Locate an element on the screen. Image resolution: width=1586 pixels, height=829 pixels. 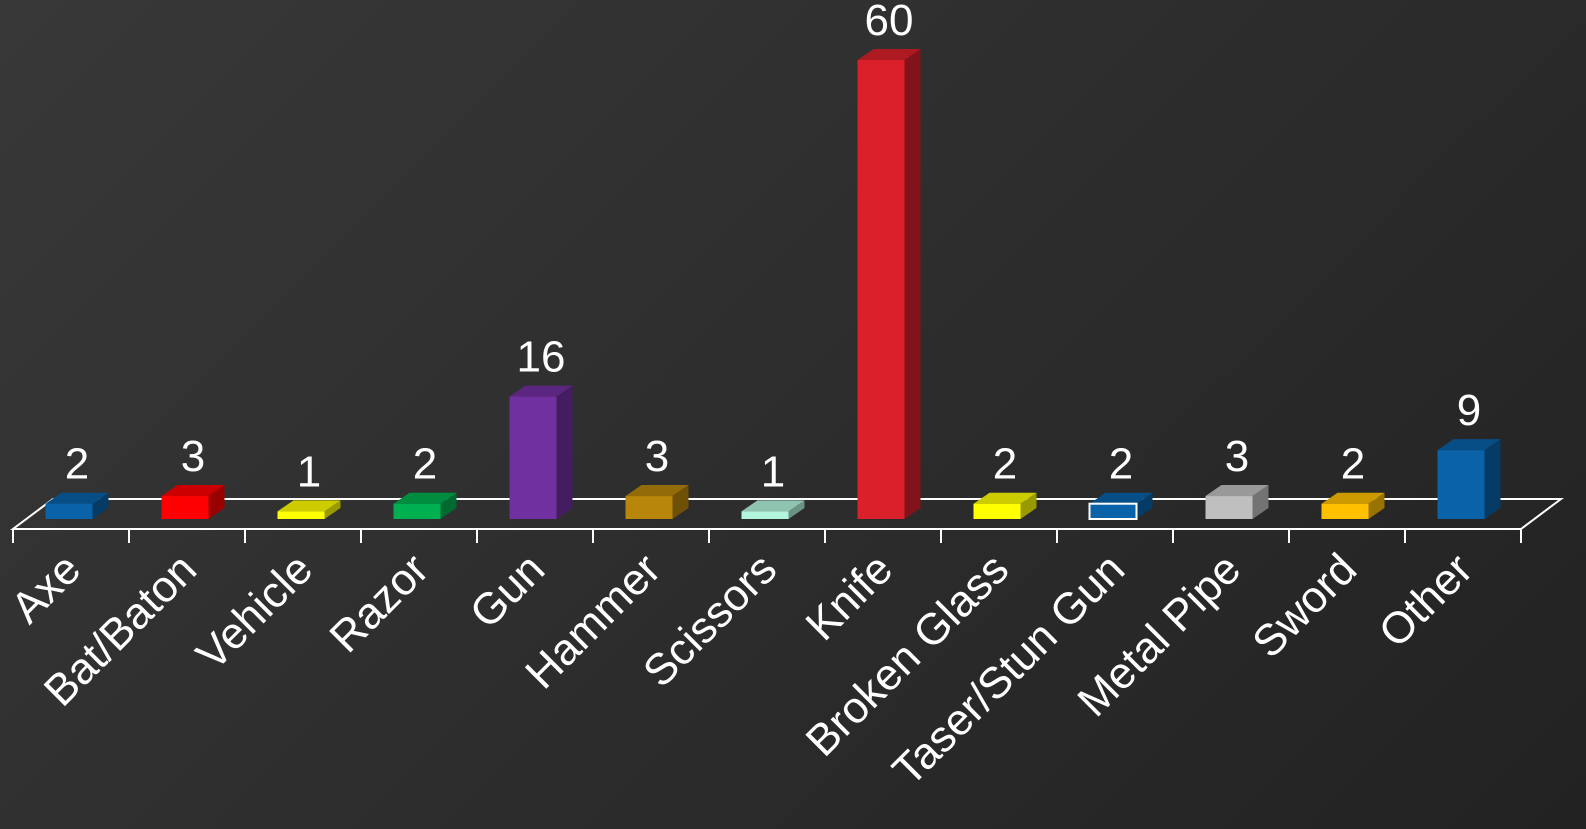
category-label: Knife is located at coordinates (850, 597).